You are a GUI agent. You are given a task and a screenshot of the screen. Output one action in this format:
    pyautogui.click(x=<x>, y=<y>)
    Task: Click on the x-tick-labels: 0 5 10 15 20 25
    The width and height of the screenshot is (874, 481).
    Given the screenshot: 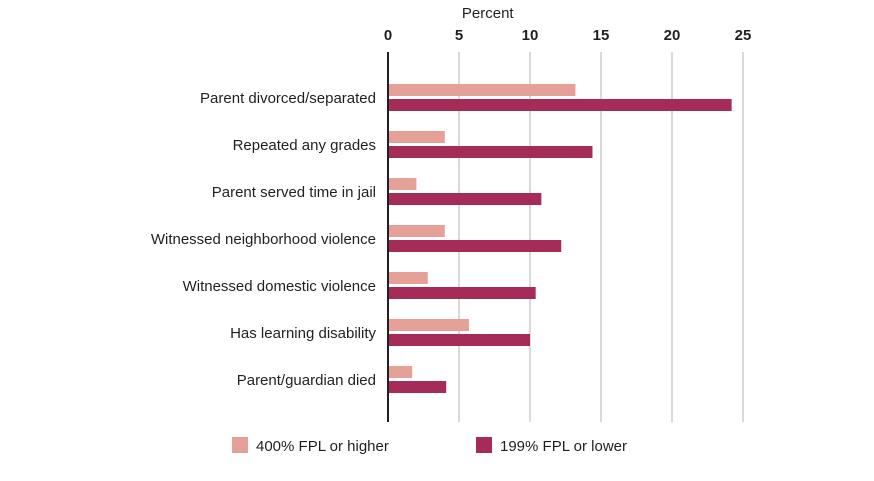 What is the action you would take?
    pyautogui.click(x=568, y=35)
    